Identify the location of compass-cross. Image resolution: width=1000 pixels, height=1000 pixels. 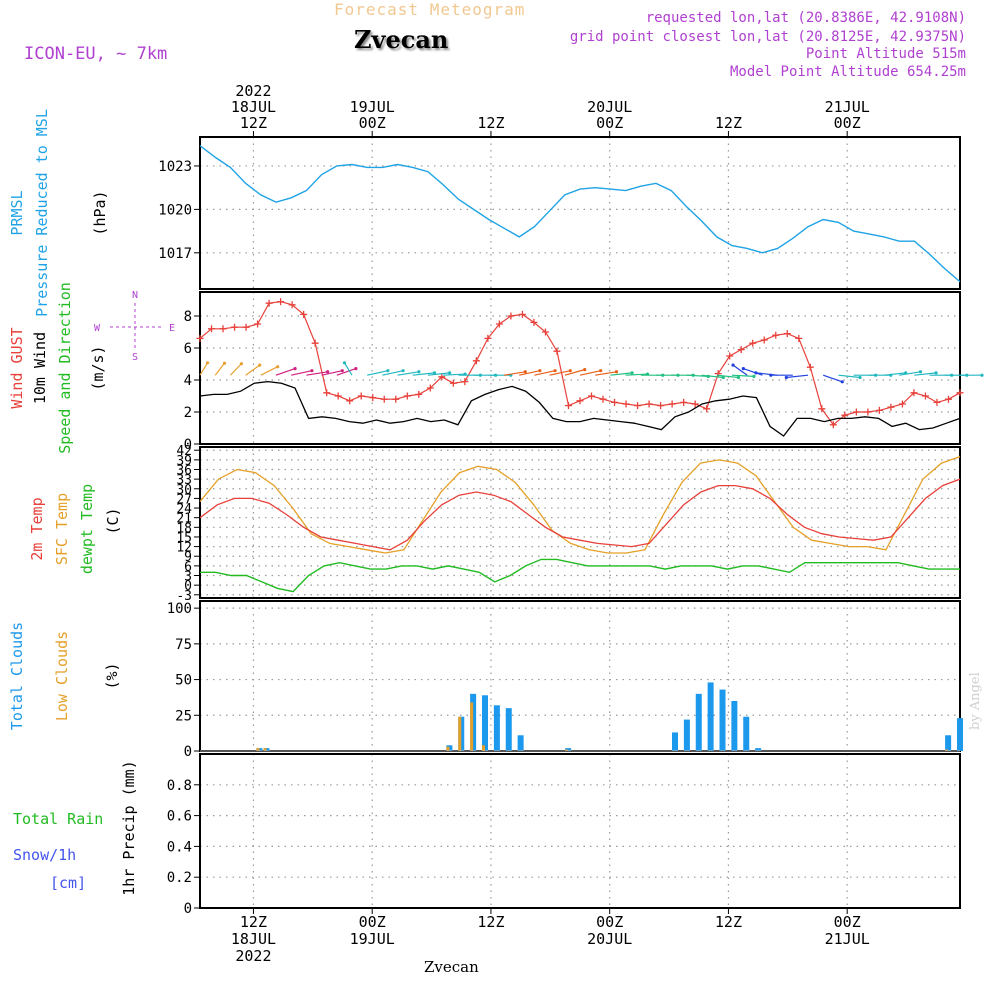
(136, 326).